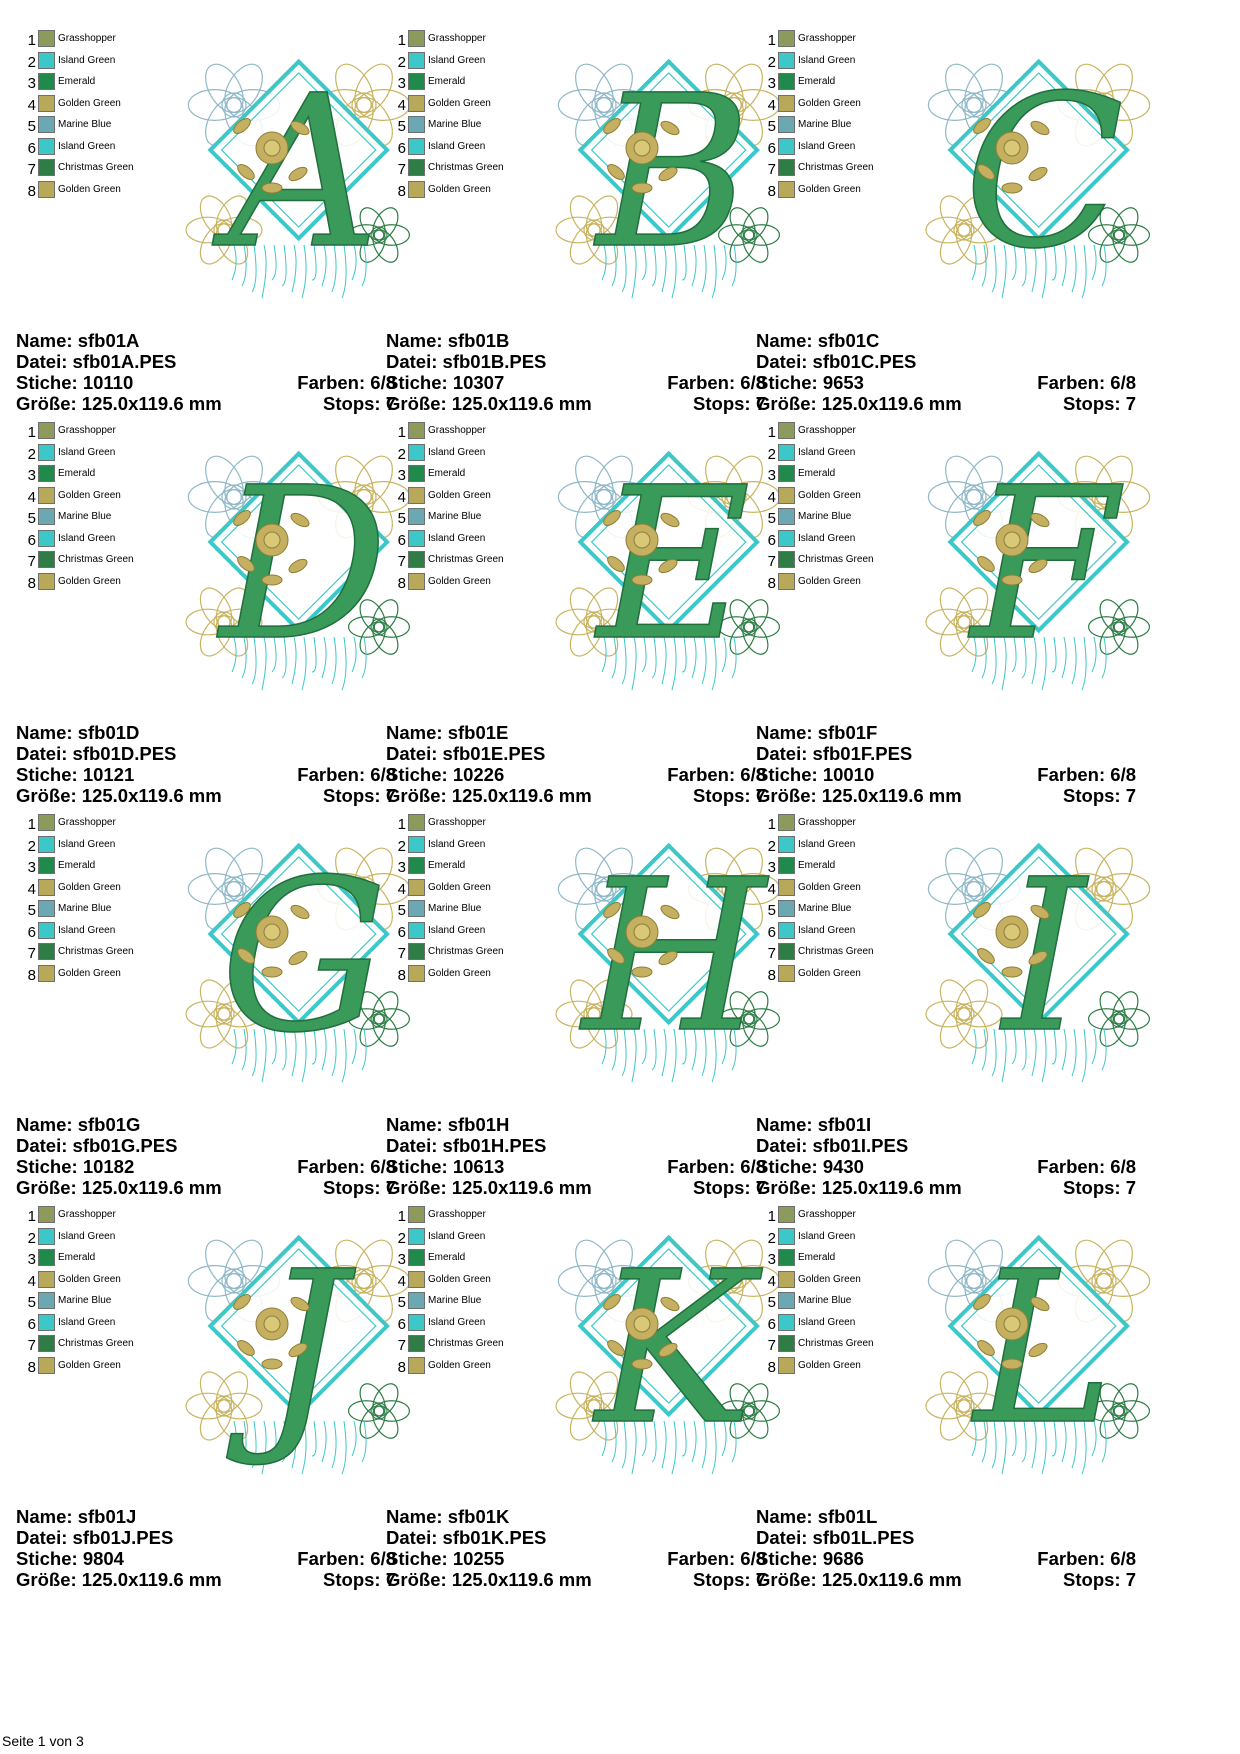  What do you see at coordinates (815, 774) in the screenshot?
I see `stitch-count: Stiche: 10010` at bounding box center [815, 774].